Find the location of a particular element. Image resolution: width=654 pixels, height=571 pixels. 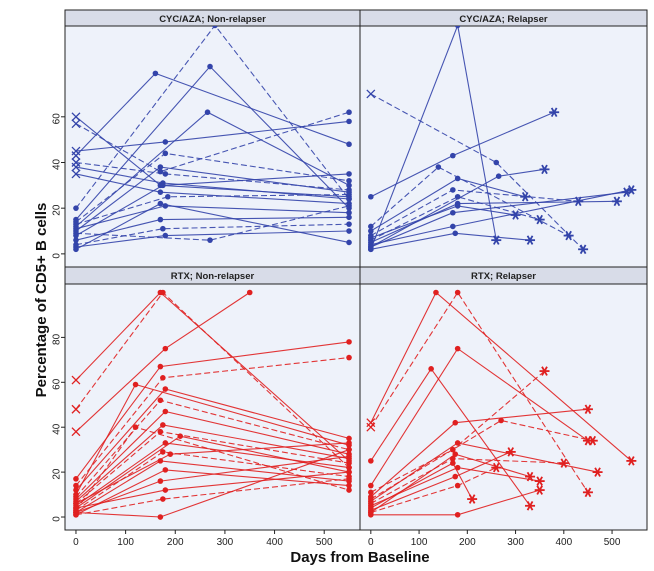

x-tick-label: 300 is located at coordinates (225, 542).